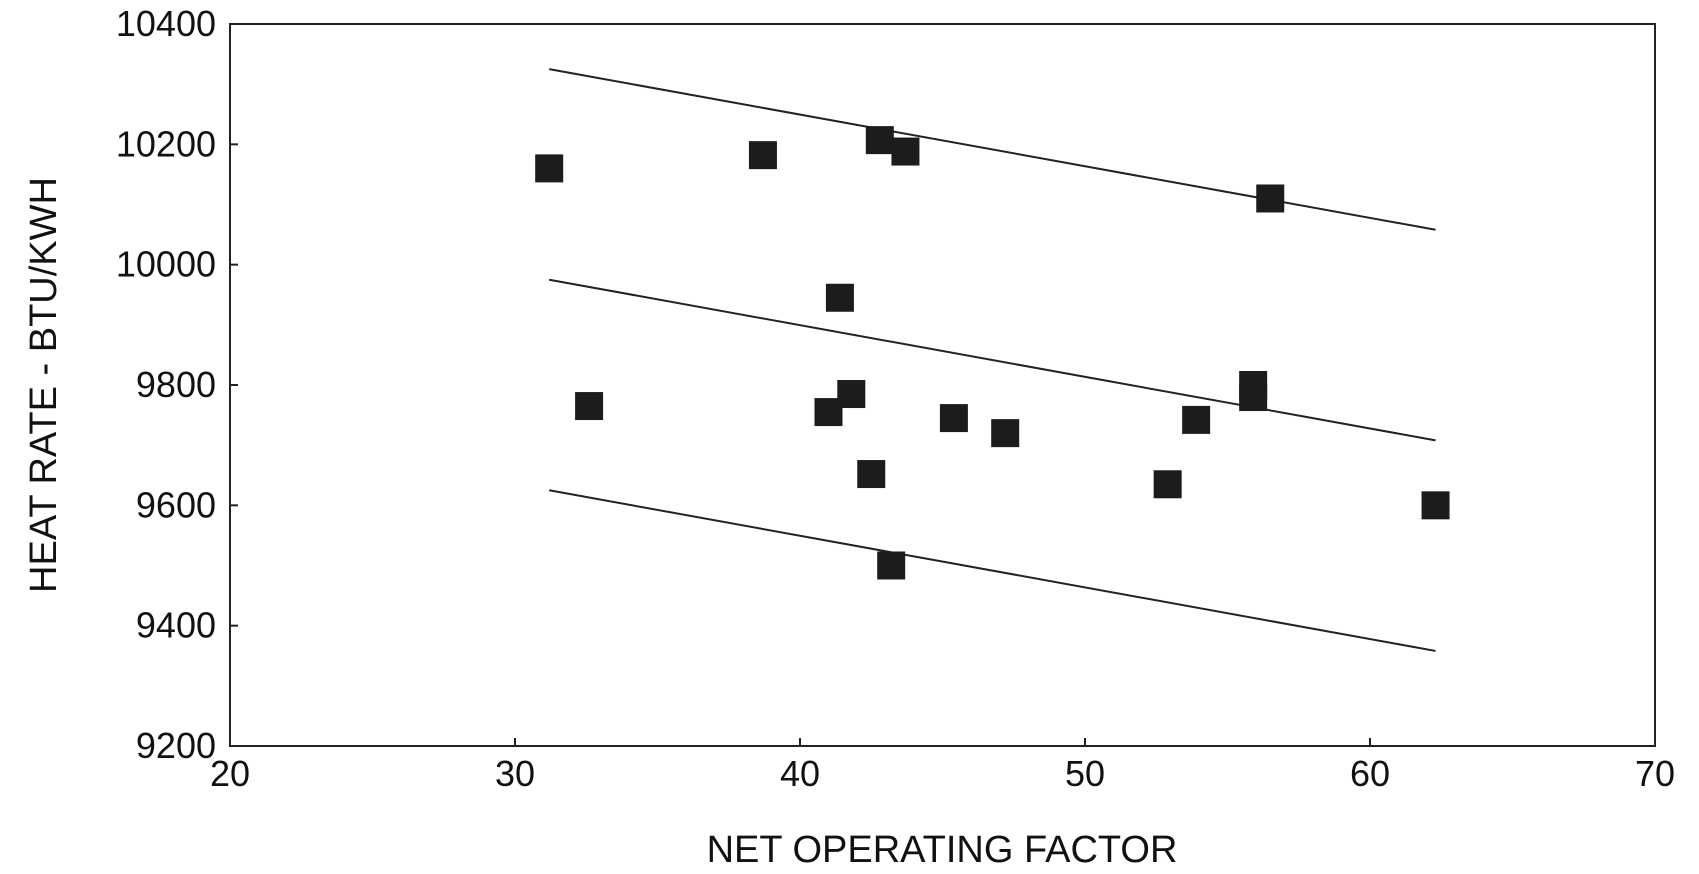 This screenshot has height=874, width=1699. I want to click on y-tick-label: 9800, so click(176, 384).